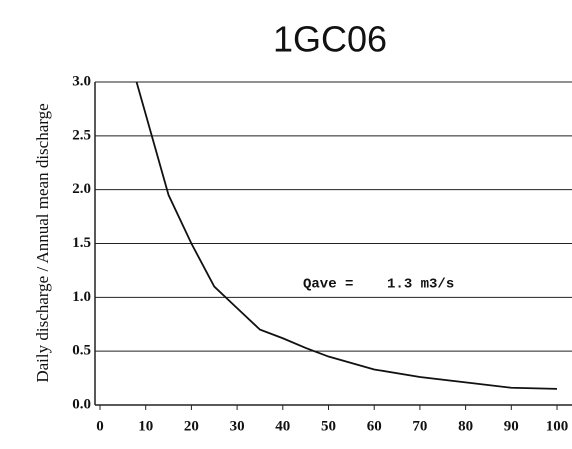 Image resolution: width=572 pixels, height=449 pixels. What do you see at coordinates (81, 351) in the screenshot?
I see `y-tick-label: 0.5` at bounding box center [81, 351].